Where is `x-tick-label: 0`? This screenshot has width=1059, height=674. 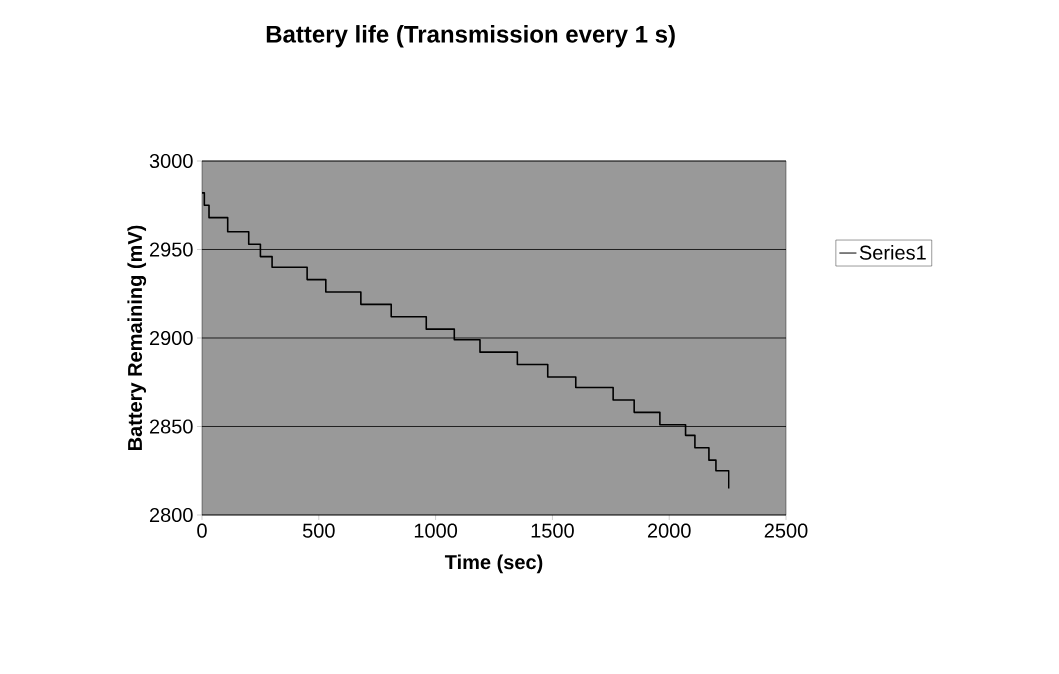 x-tick-label: 0 is located at coordinates (202, 530).